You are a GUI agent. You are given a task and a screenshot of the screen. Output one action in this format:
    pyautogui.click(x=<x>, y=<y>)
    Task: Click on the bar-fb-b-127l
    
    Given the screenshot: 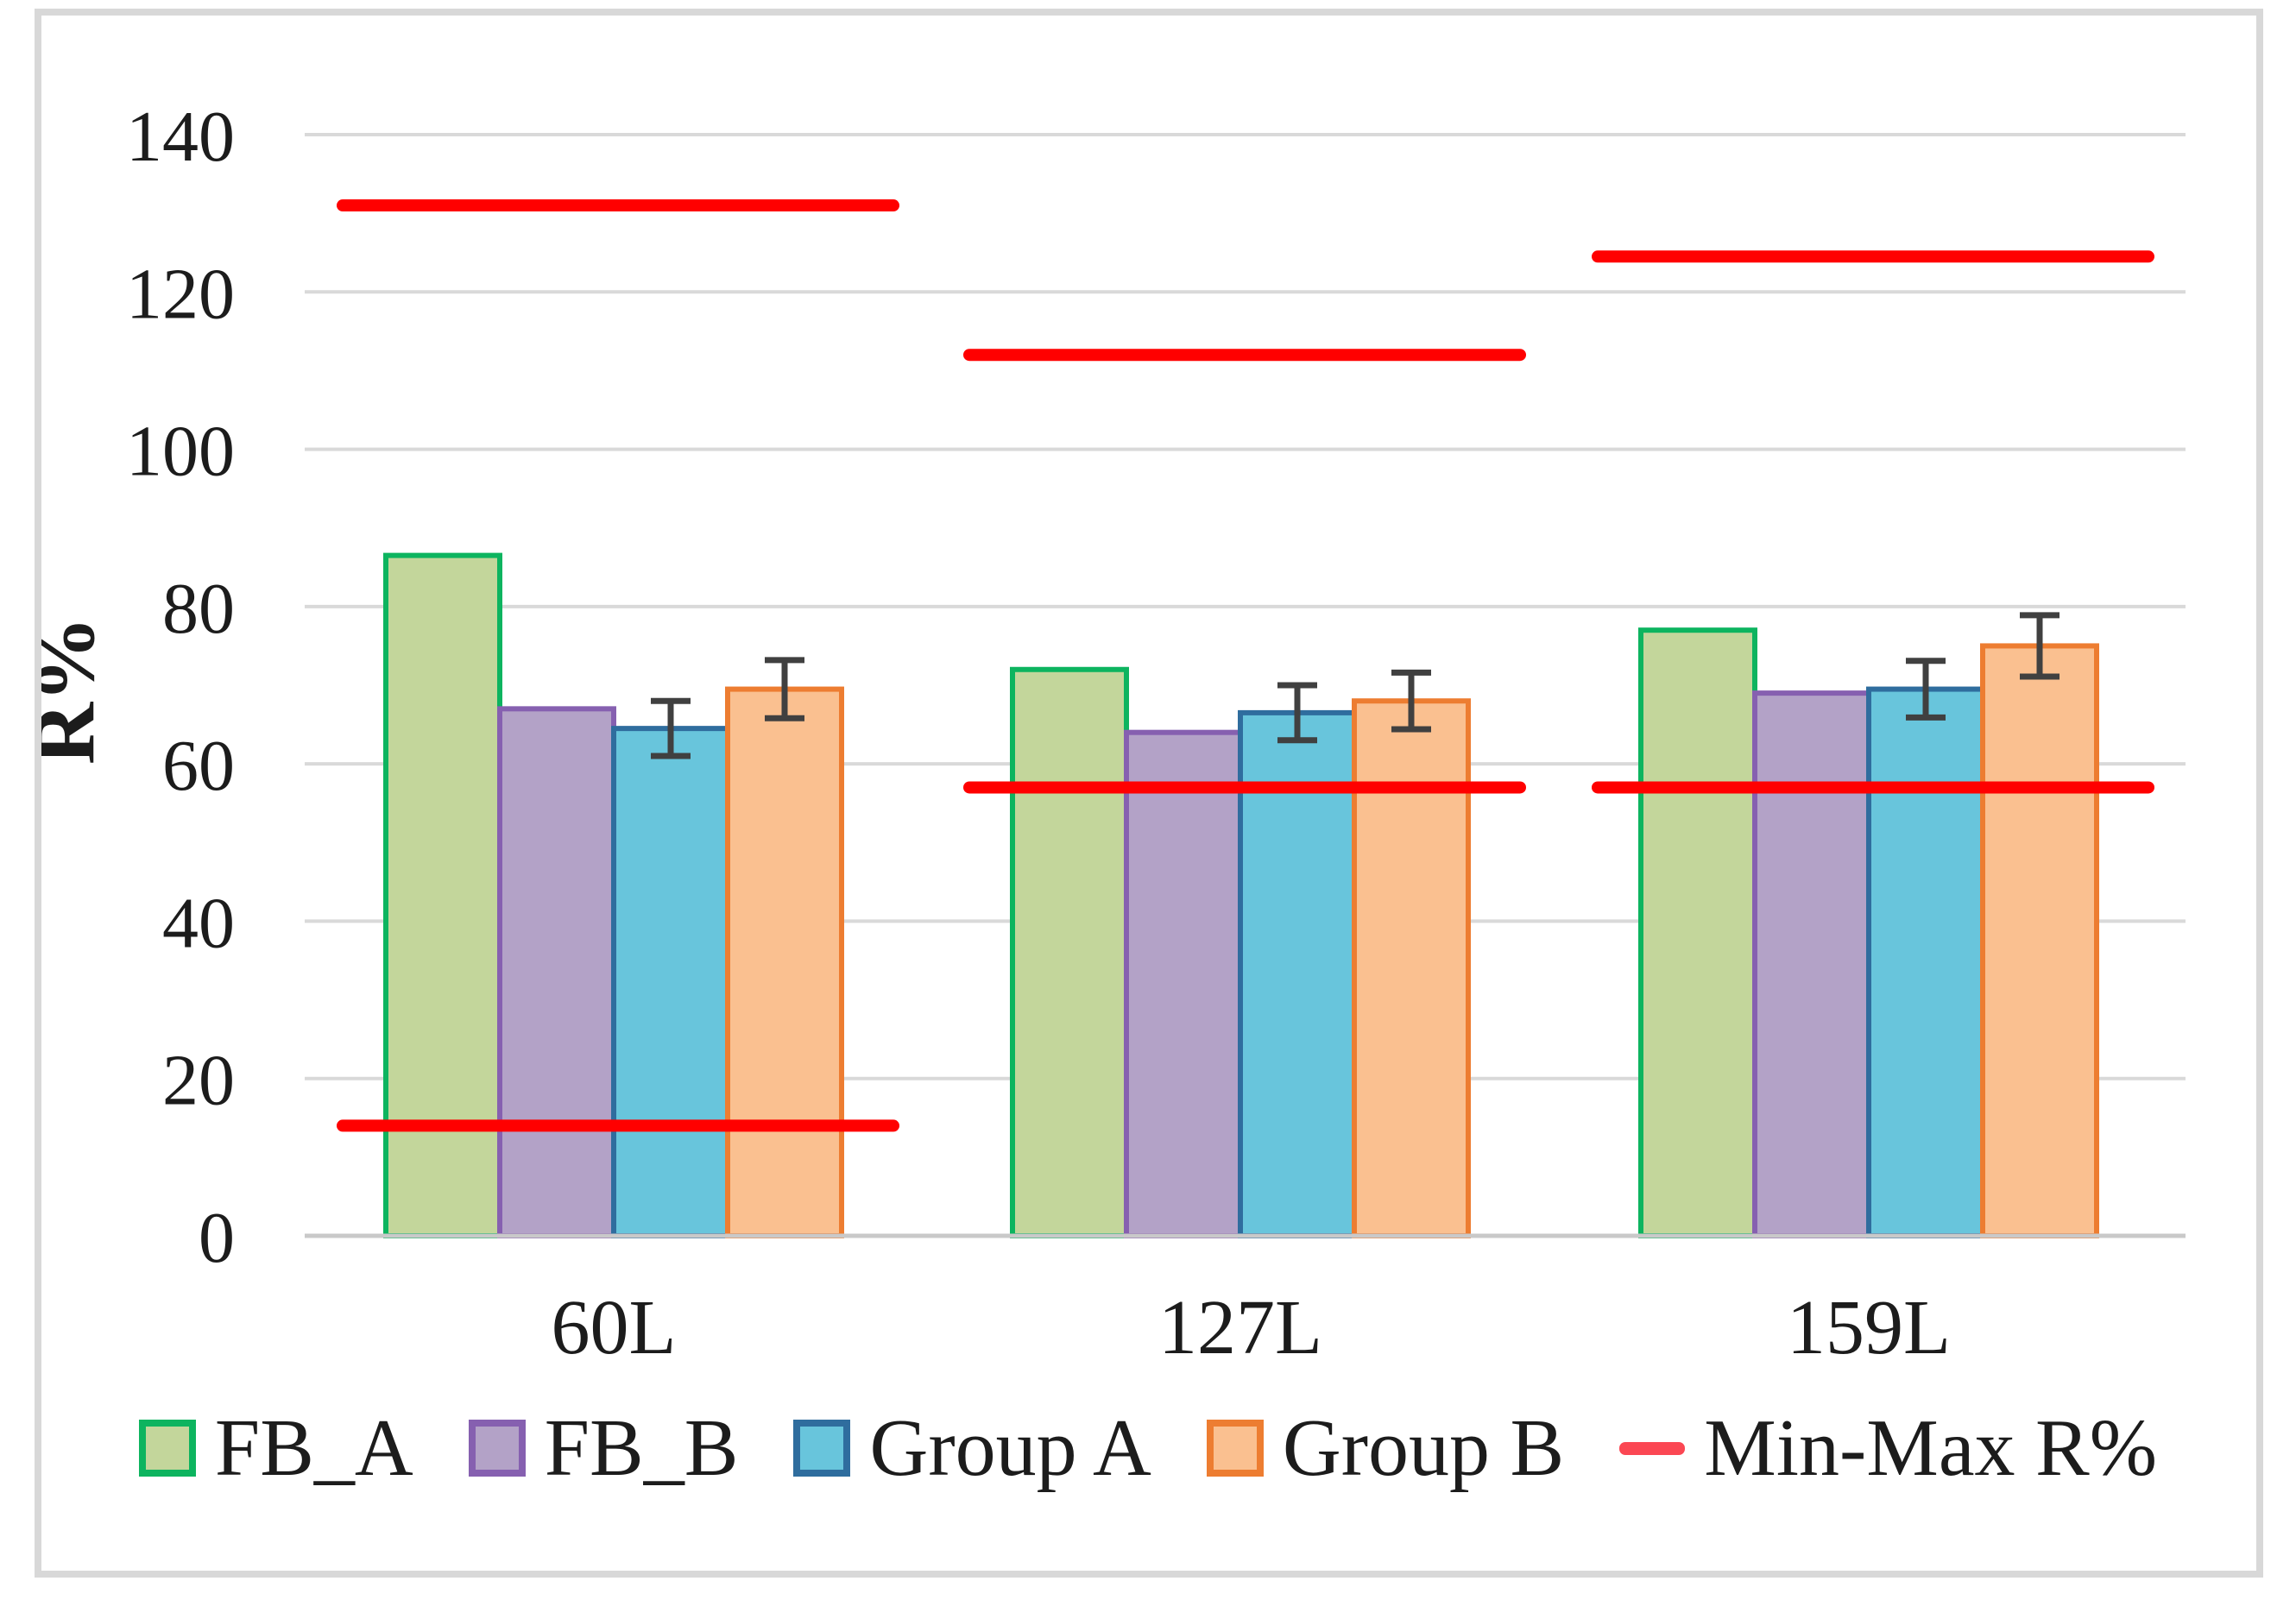 What is the action you would take?
    pyautogui.click(x=1183, y=983)
    